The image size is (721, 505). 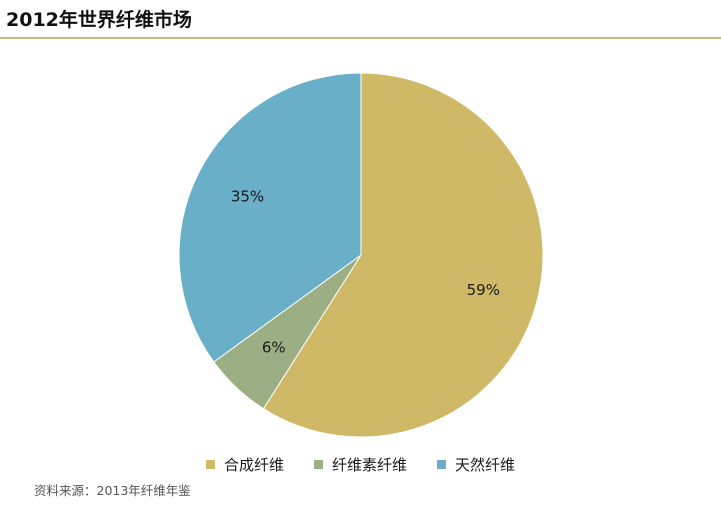 What do you see at coordinates (365, 272) in the screenshot?
I see `pie-data-labels: 59% 6% 35%` at bounding box center [365, 272].